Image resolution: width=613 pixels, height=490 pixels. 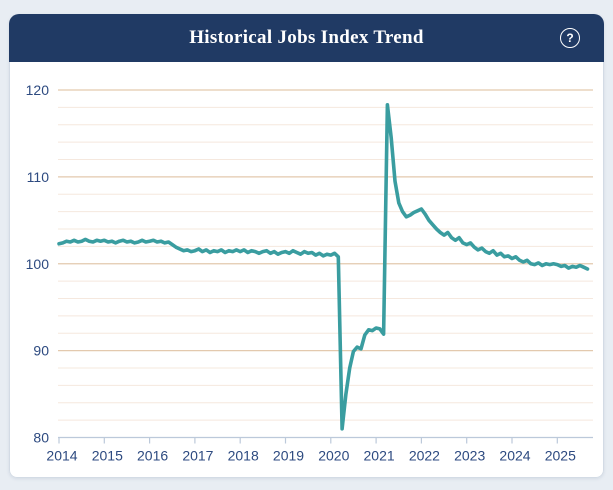 I want to click on x-tick-label: 2016, so click(x=152, y=456).